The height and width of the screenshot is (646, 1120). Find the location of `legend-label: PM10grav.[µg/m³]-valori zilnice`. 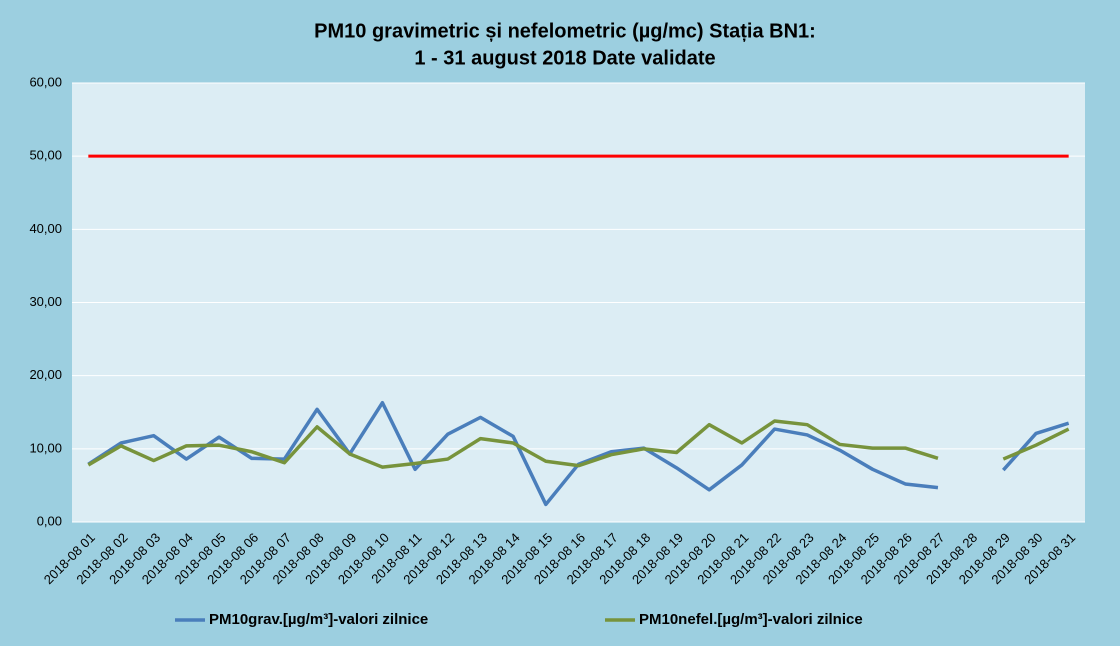

legend-label: PM10grav.[µg/m³]-valori zilnice is located at coordinates (318, 619).